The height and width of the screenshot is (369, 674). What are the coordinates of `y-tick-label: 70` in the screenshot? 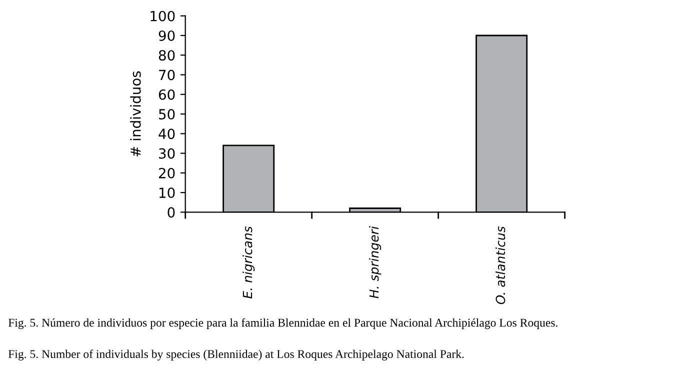 It's located at (167, 75).